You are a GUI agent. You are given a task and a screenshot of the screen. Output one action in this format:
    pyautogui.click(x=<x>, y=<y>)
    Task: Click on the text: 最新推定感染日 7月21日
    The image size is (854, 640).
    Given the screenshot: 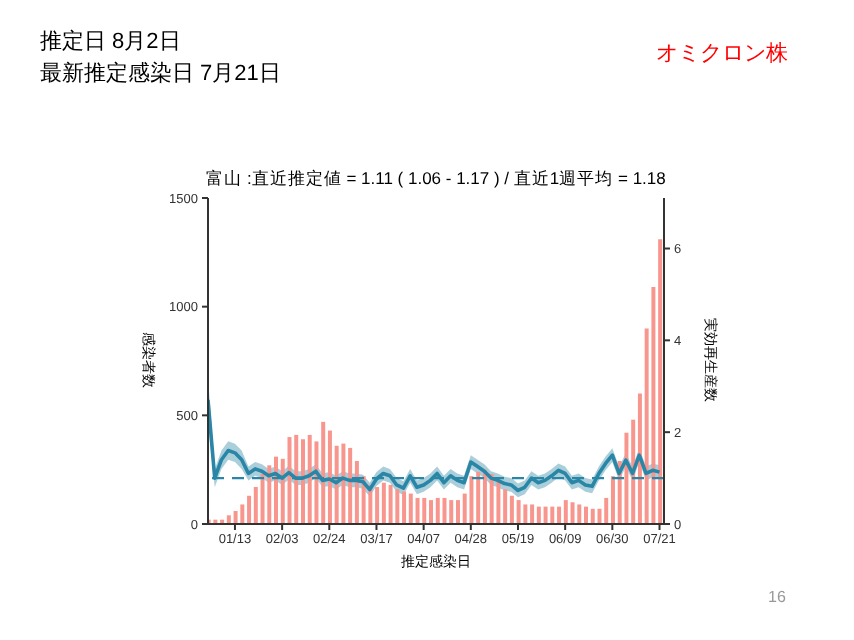 What is the action you would take?
    pyautogui.click(x=160, y=73)
    